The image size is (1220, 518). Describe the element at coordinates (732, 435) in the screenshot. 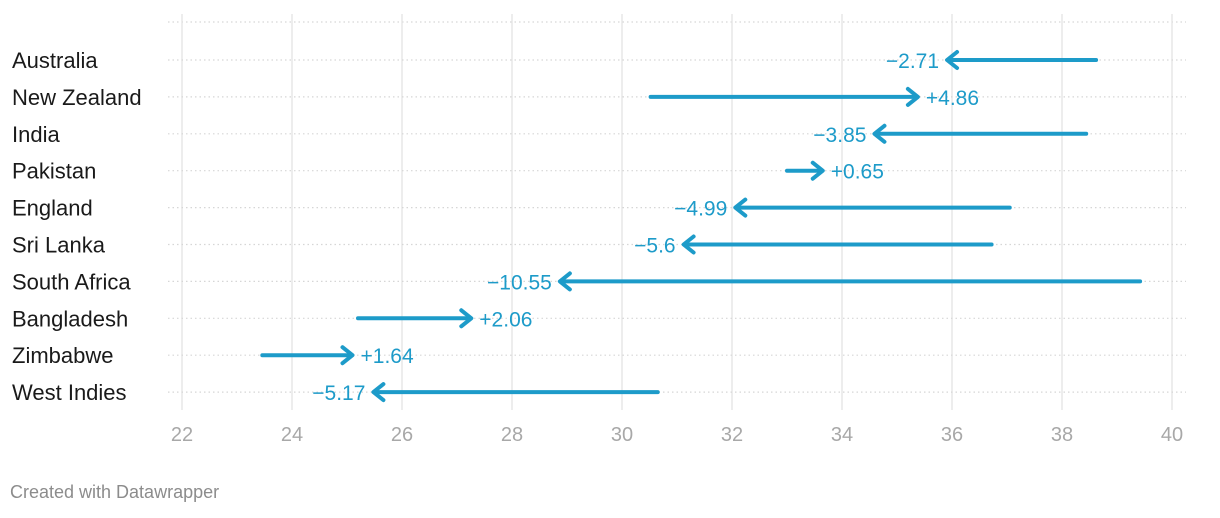

I see `x-tick-label: 32` at that location.